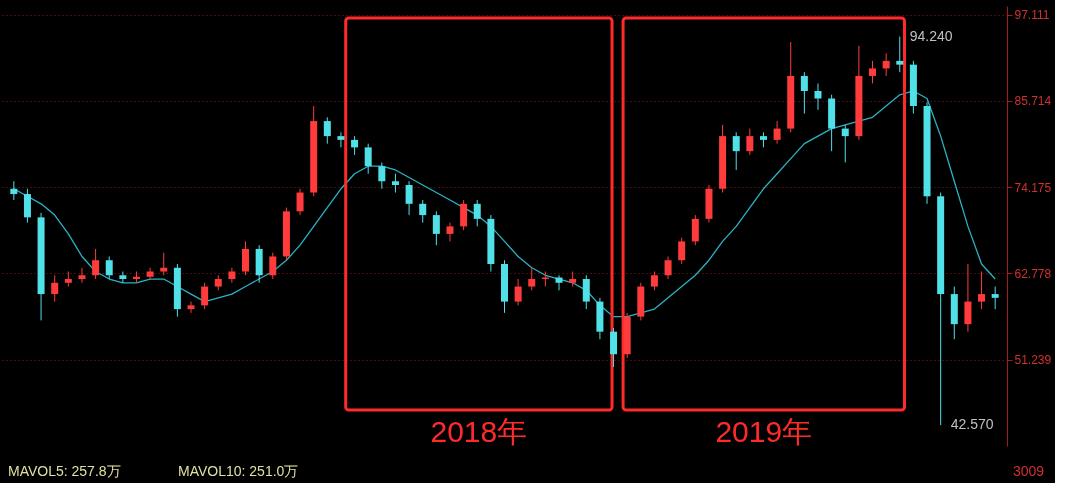 Image resolution: width=1080 pixels, height=496 pixels. I want to click on y-tick-label: 51.239, so click(1033, 360).